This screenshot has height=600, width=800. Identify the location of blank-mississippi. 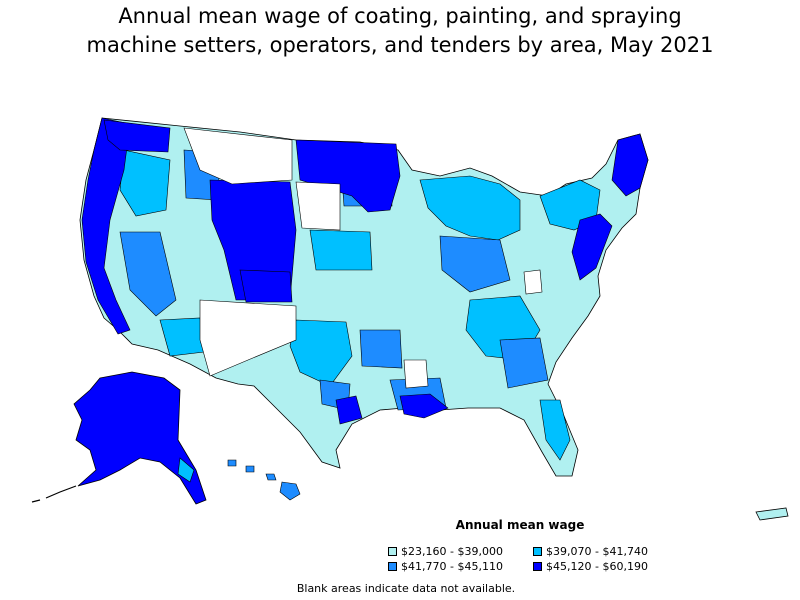
(416, 374).